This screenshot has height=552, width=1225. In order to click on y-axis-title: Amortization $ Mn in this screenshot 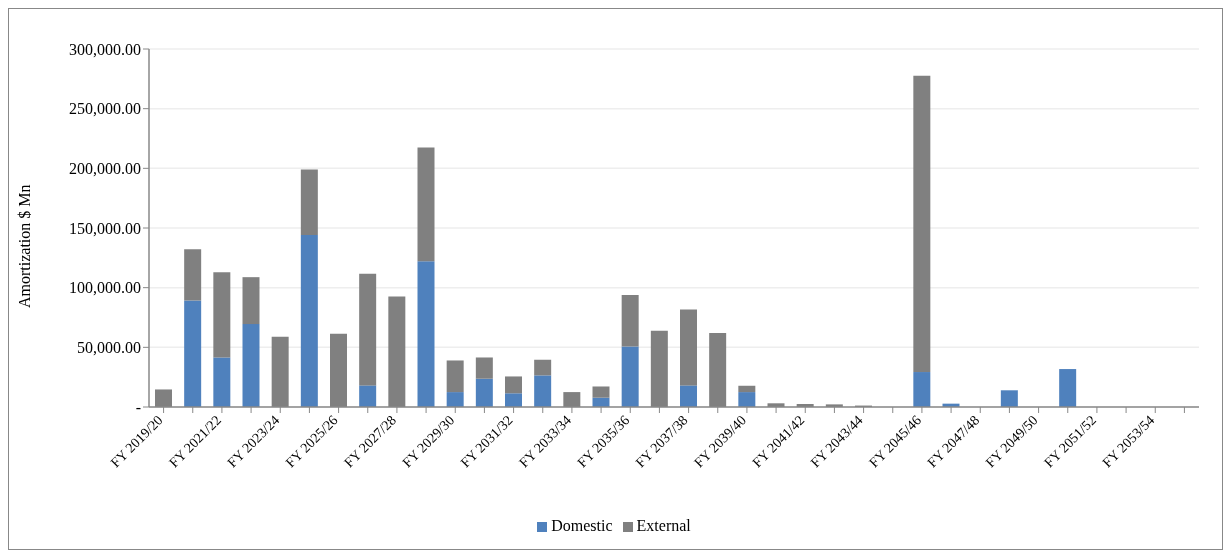, I will do `click(24, 246)`.